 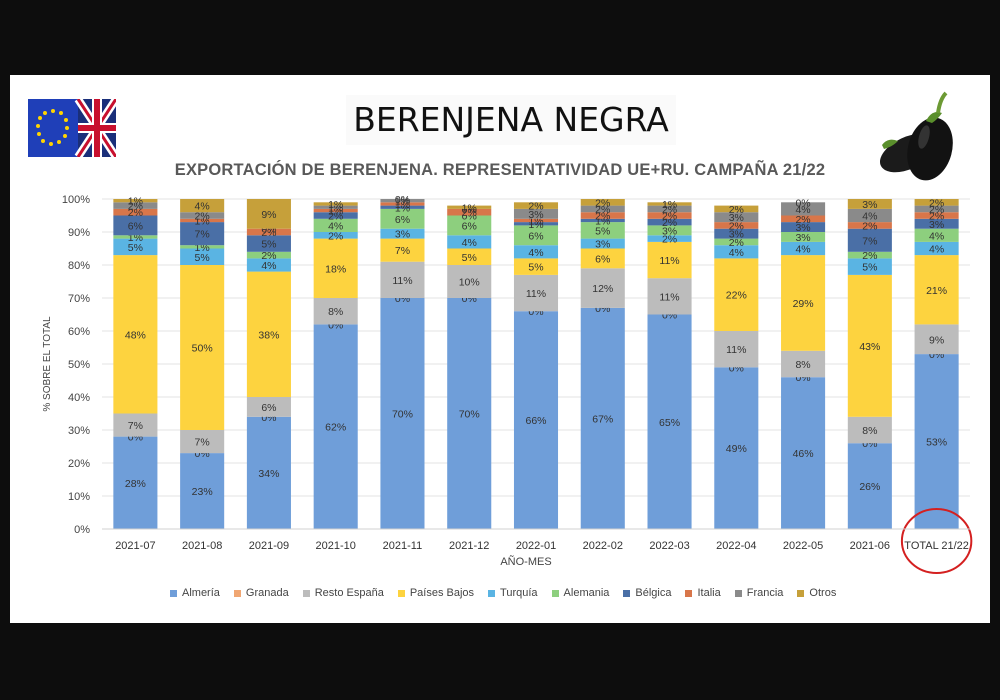 What do you see at coordinates (647, 593) in the screenshot?
I see `legend-item: Bélgica` at bounding box center [647, 593].